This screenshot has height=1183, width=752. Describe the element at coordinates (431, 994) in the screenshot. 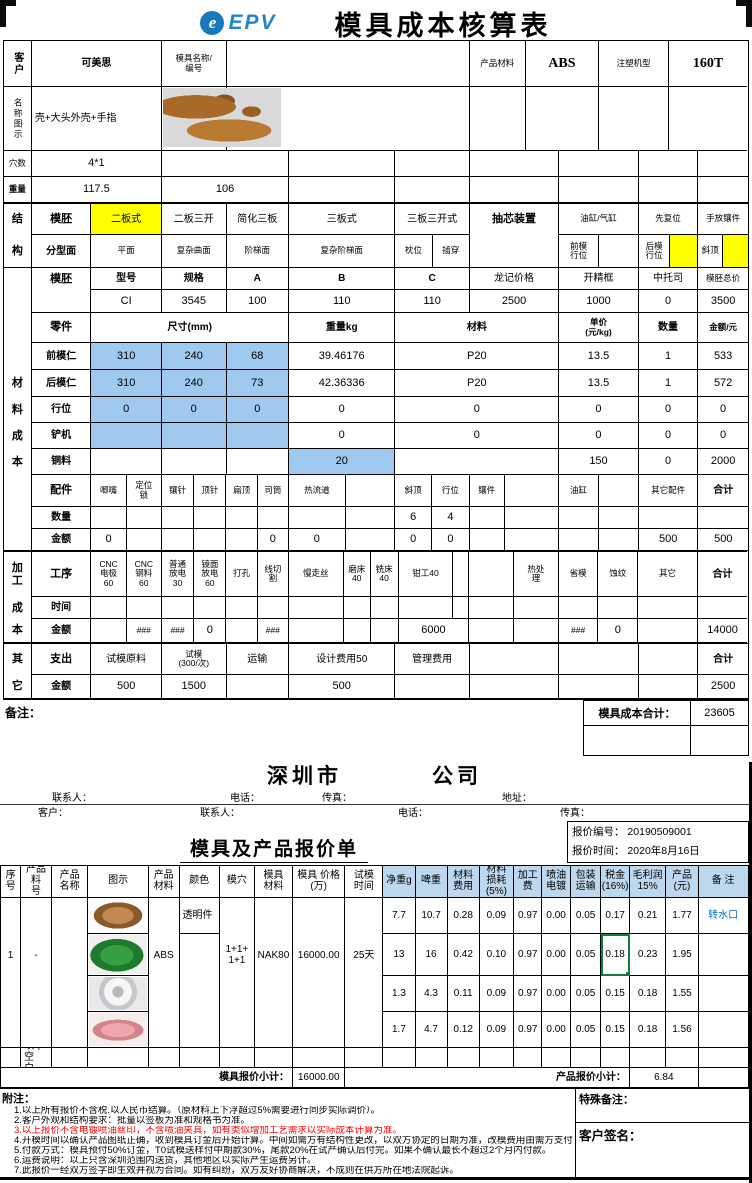

I see `cell: 4.3` at that location.